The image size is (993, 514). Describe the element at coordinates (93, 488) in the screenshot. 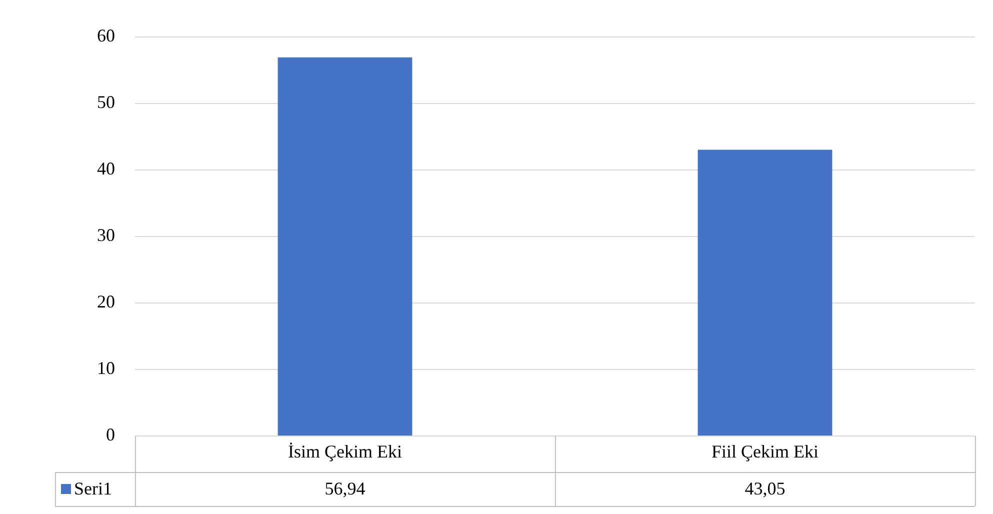

I see `legend-label: Seri1` at that location.